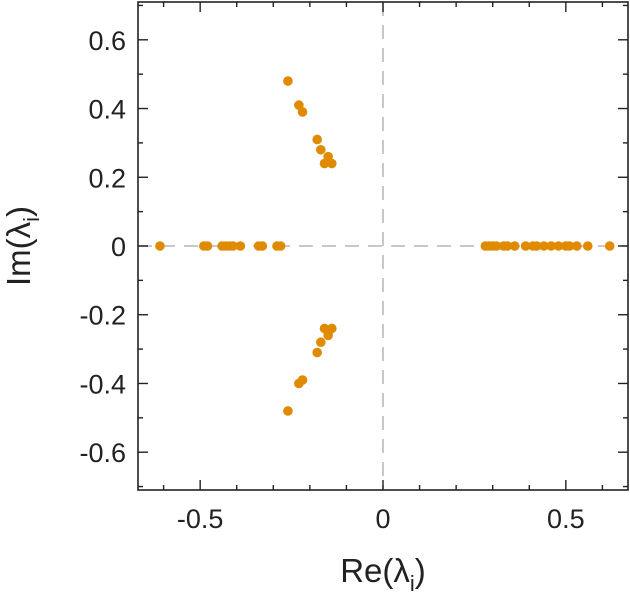  I want to click on y-tick-label: -0.6, so click(102, 453).